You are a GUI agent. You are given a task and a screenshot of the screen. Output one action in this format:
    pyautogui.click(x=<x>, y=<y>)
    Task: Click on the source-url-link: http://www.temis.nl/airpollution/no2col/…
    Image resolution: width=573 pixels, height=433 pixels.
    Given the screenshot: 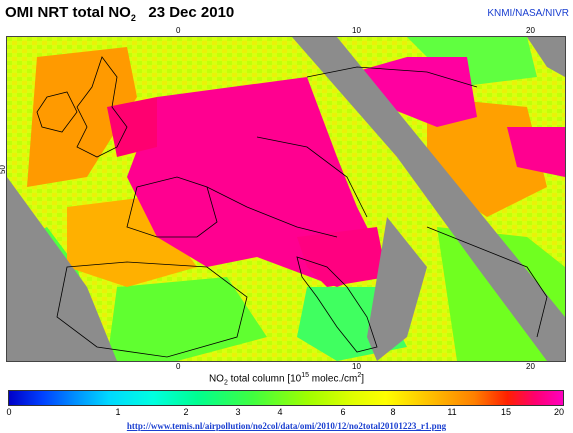 What is the action you would take?
    pyautogui.click(x=286, y=426)
    